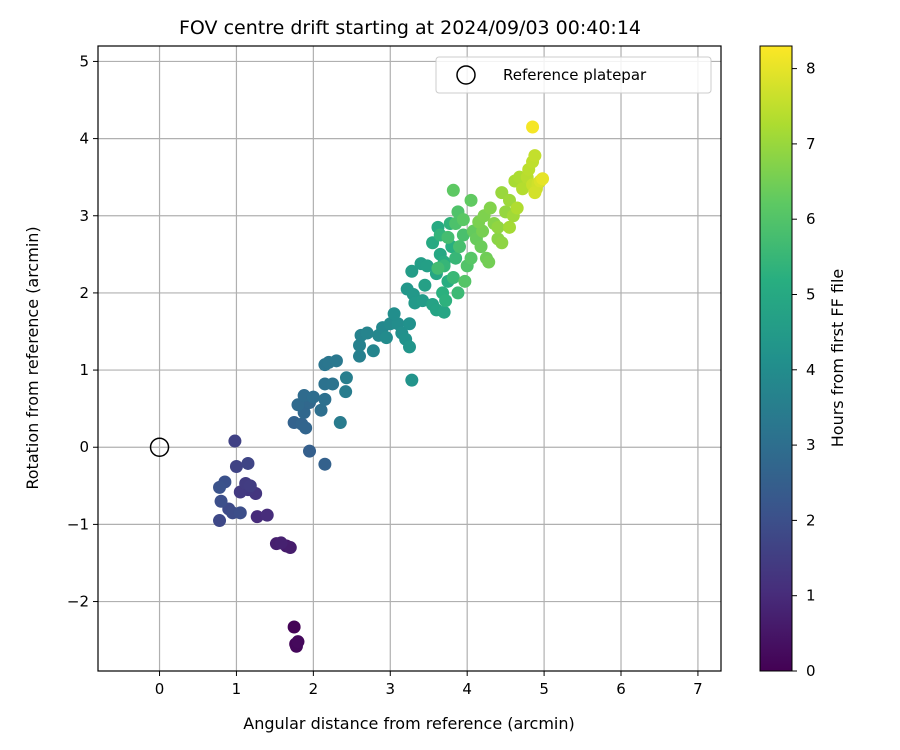 This screenshot has height=750, width=900. Describe the element at coordinates (84, 293) in the screenshot. I see `y-tick-label: 2` at that location.